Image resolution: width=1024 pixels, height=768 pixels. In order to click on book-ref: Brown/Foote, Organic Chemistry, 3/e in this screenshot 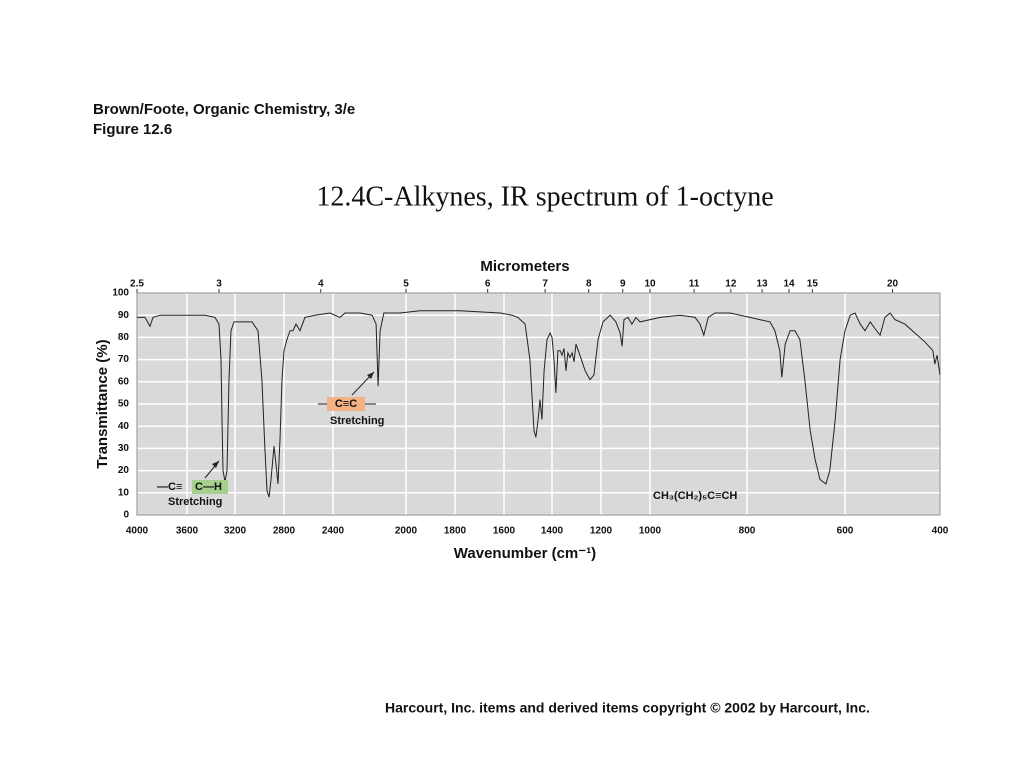, I will do `click(224, 109)`.